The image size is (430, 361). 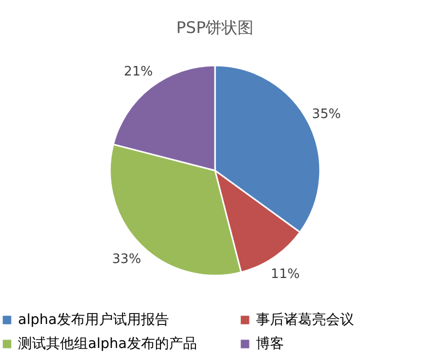 I want to click on data-label: 35%, so click(x=326, y=114).